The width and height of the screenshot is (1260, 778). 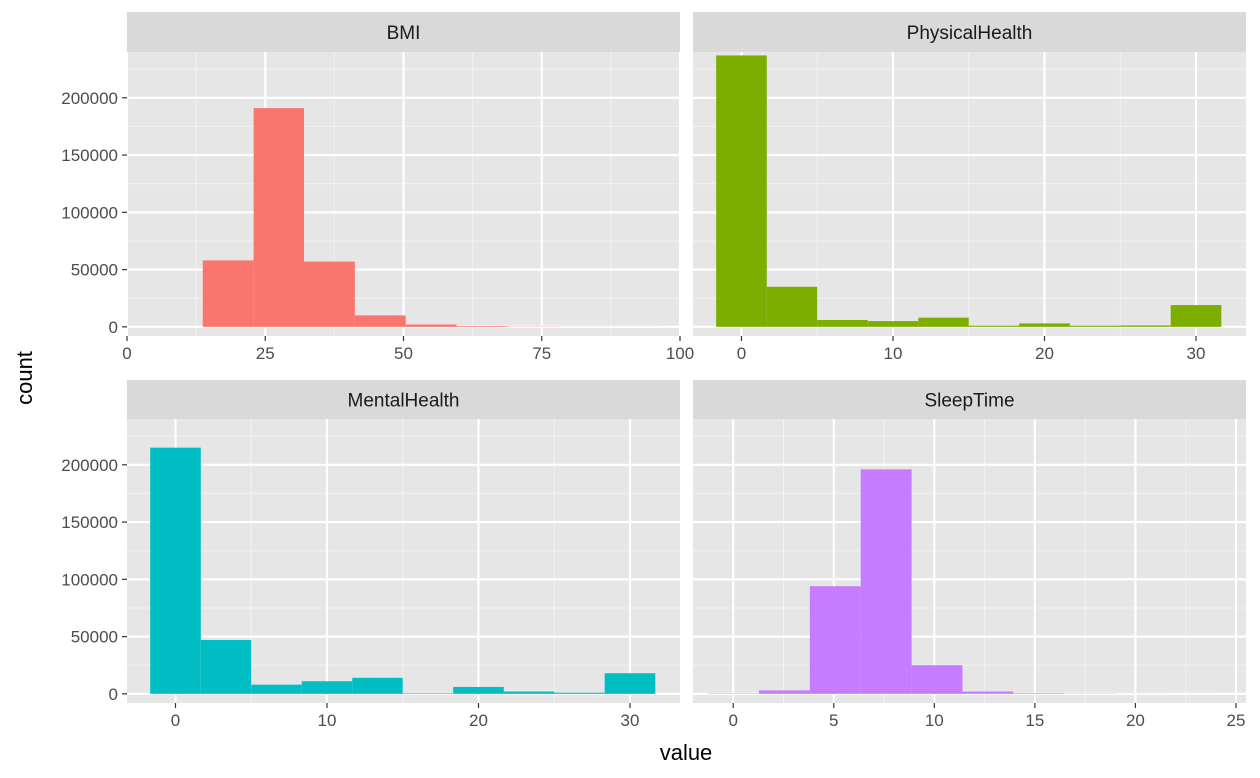 I want to click on x-tick-label-sleeptime-3: 15, so click(x=1034, y=720).